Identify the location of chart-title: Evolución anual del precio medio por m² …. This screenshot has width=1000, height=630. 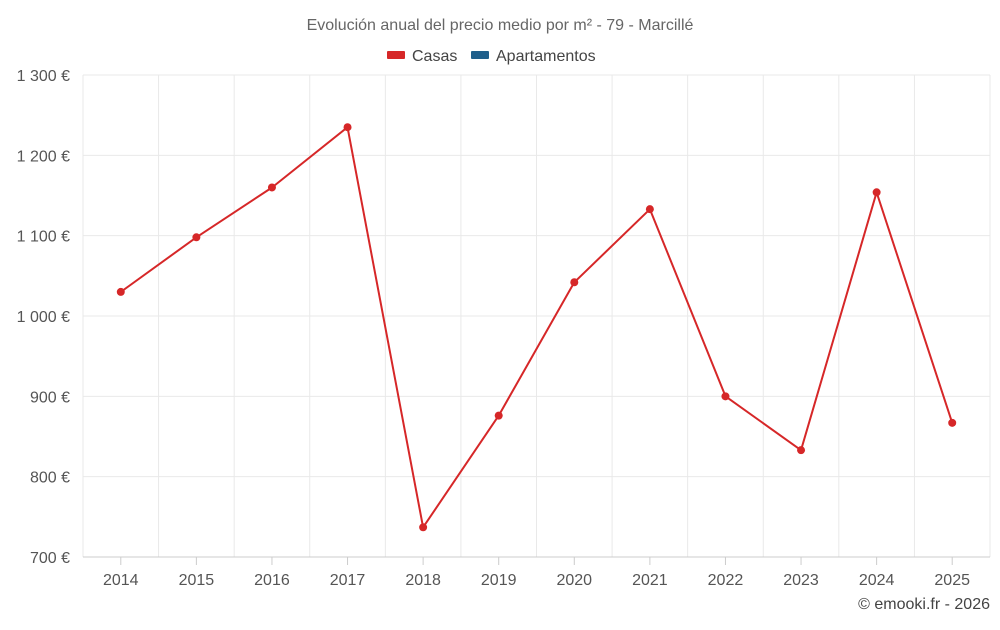
(500, 25).